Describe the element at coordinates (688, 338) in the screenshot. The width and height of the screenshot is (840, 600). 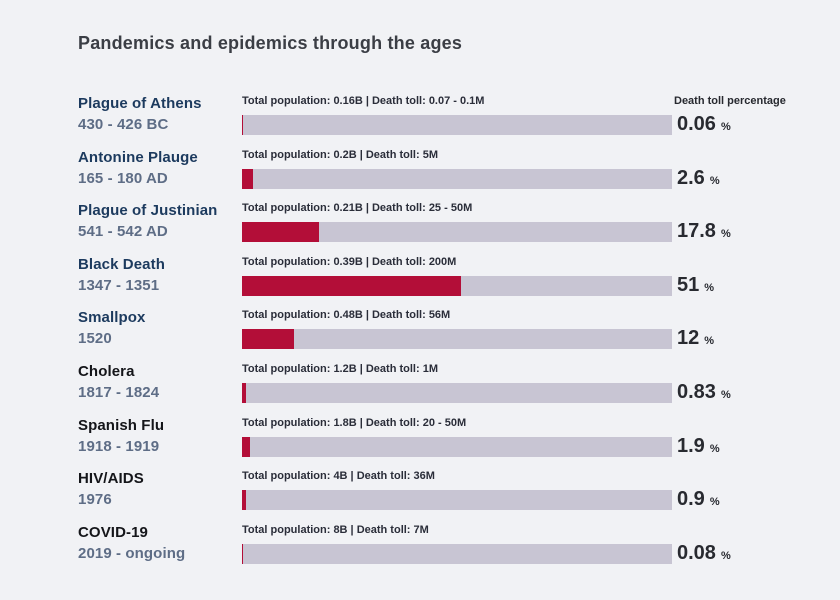
I see `pct-number: 12` at that location.